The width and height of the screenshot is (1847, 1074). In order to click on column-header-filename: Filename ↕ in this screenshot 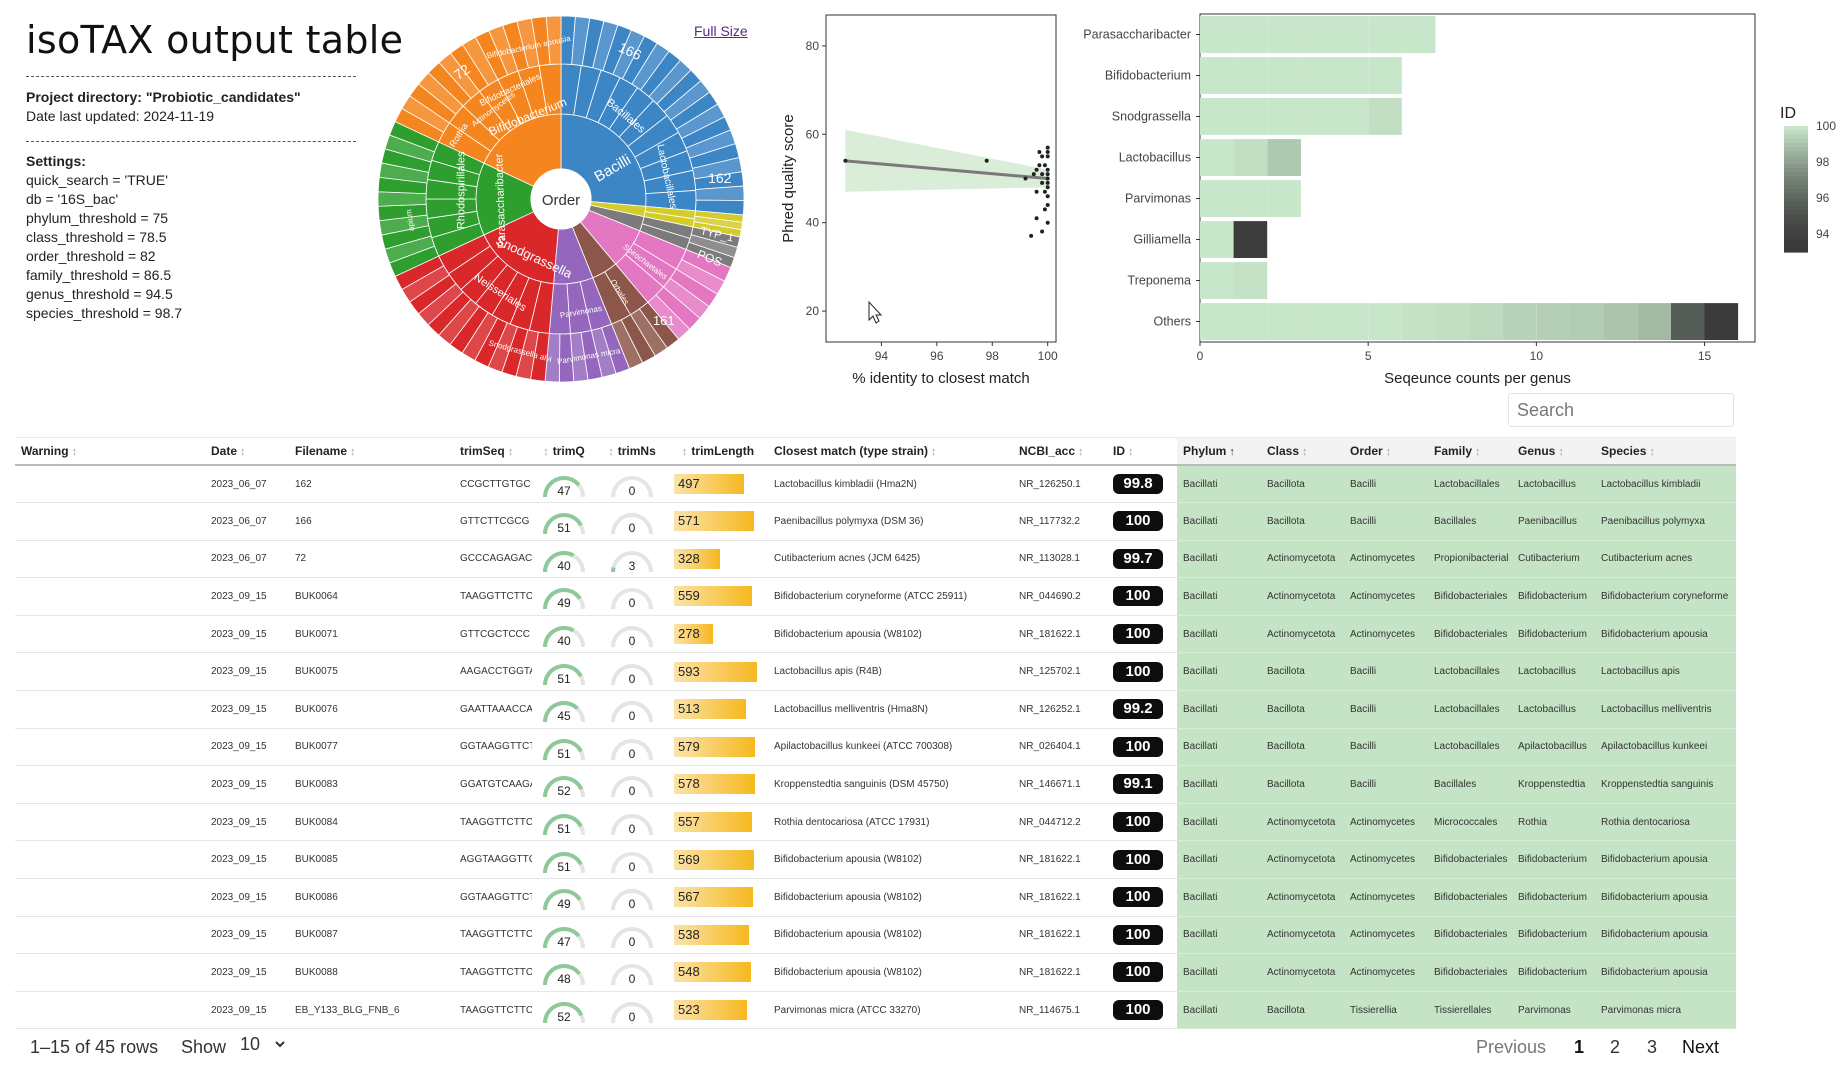, I will do `click(371, 451)`.